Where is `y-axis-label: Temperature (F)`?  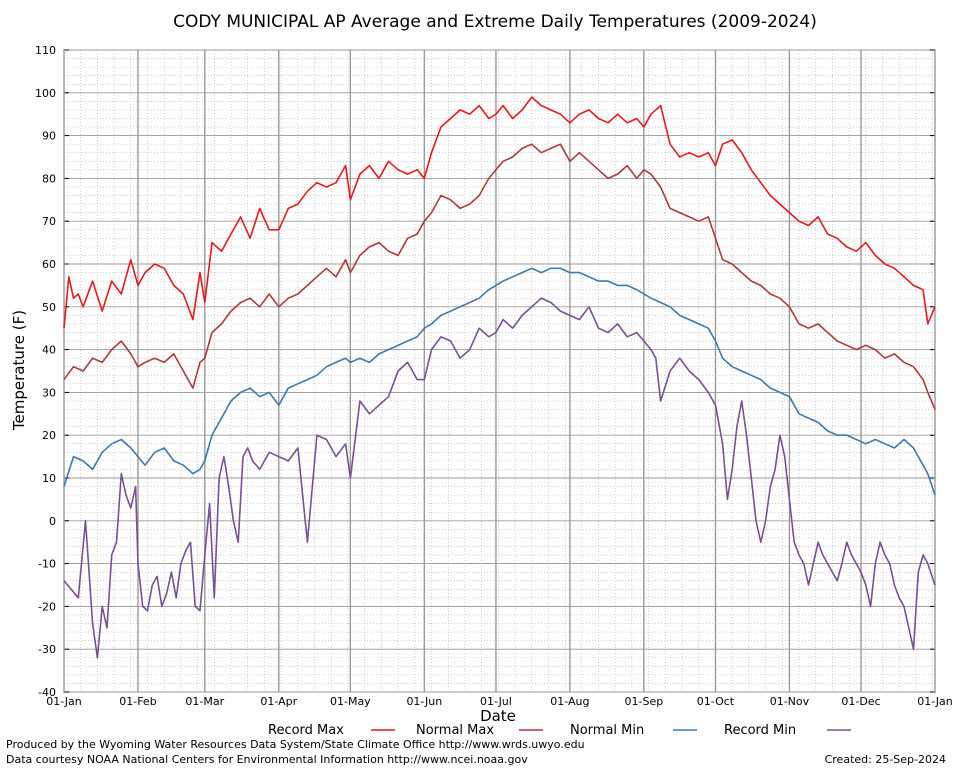 y-axis-label: Temperature (F) is located at coordinates (19, 370).